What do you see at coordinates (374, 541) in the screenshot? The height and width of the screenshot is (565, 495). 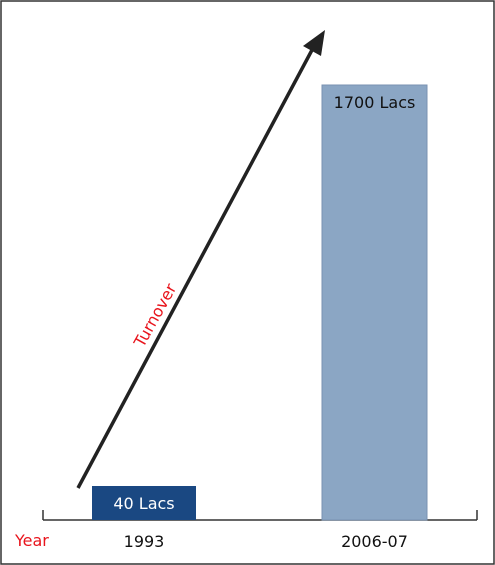 I see `x-tick-label-2006-07: 2006-07` at bounding box center [374, 541].